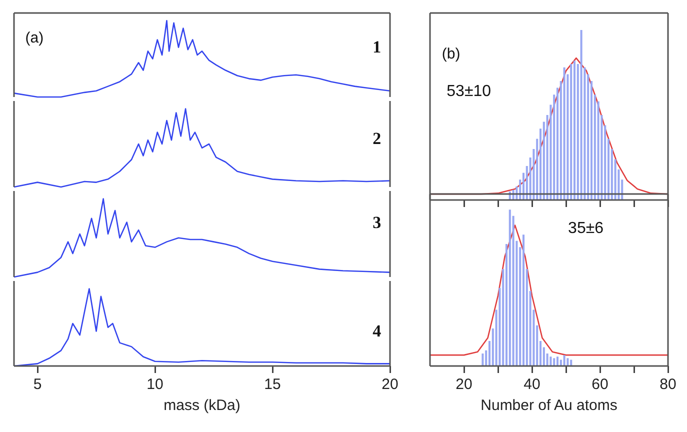 This screenshot has width=687, height=432. What do you see at coordinates (668, 385) in the screenshot?
I see `x-tick-label: 80` at bounding box center [668, 385].